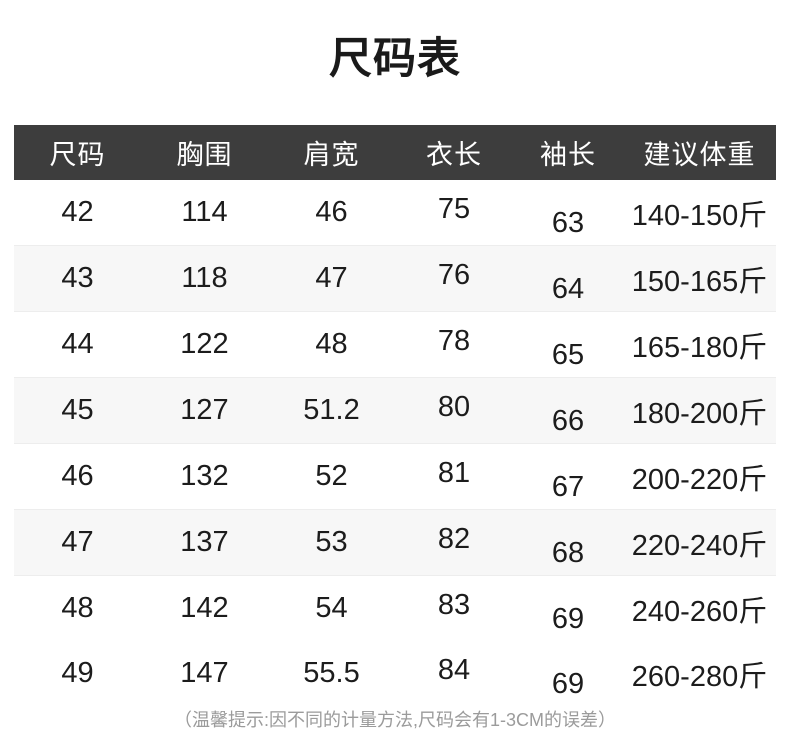  Describe the element at coordinates (568, 223) in the screenshot. I see `cell-sleeve-value: 63` at that location.